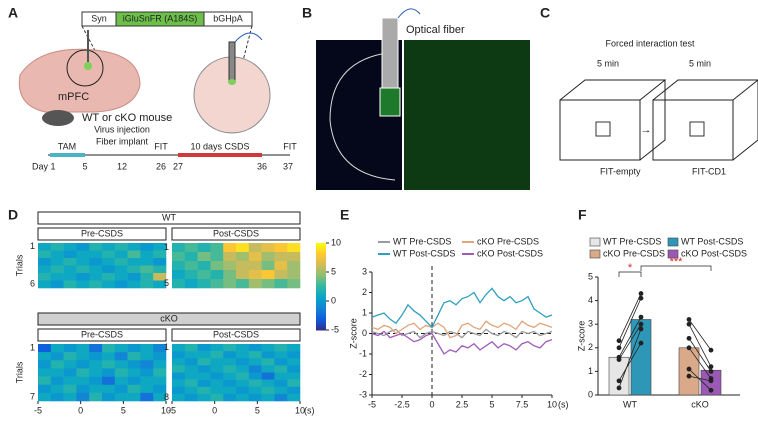 This screenshot has height=431, width=758. I want to click on x-unit: (s), so click(563, 404).